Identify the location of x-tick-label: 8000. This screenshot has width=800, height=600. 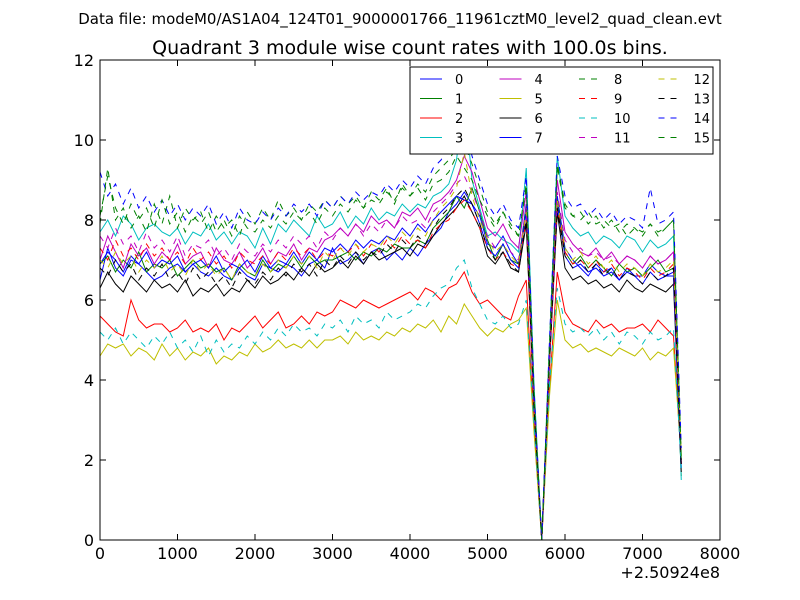
(720, 553).